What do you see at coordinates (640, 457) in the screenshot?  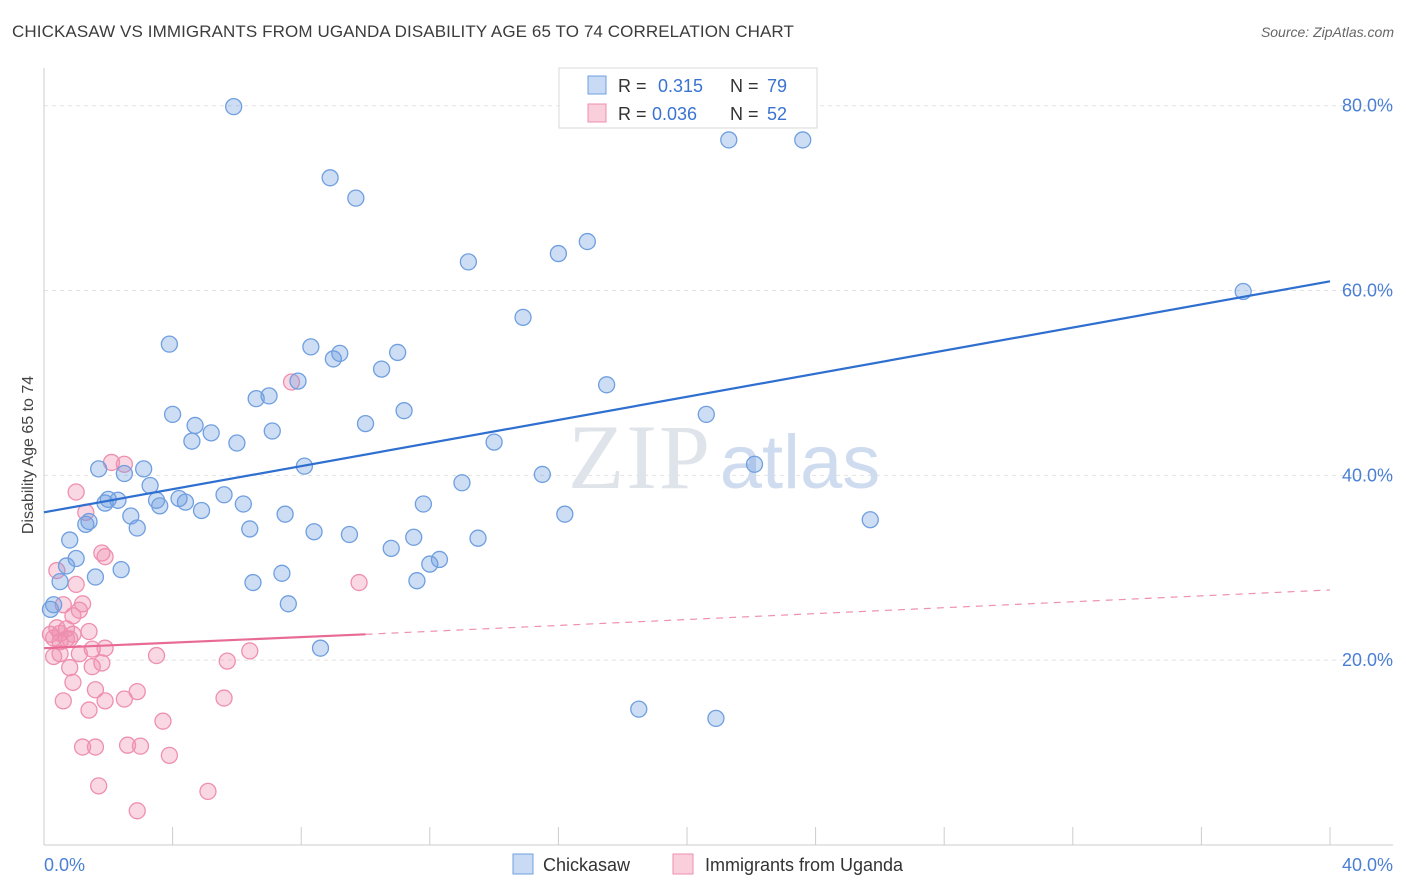 I see `watermark-zip: ZIP` at bounding box center [640, 457].